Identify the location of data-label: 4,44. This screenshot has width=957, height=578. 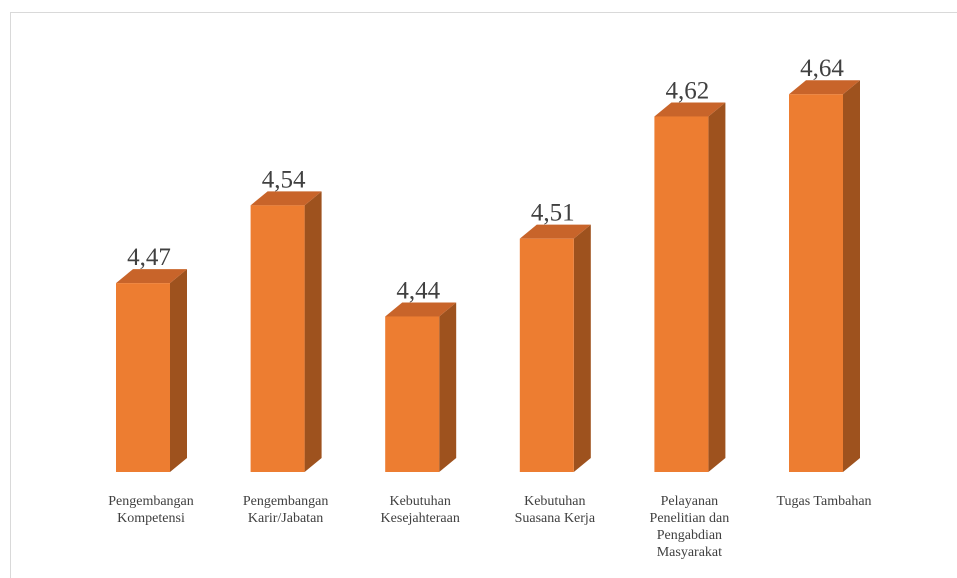
(418, 290).